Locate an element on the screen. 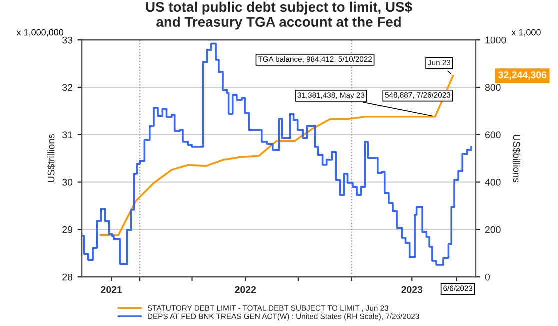 This screenshot has height=326, width=558. y2-tick-label: 200 is located at coordinates (493, 230).